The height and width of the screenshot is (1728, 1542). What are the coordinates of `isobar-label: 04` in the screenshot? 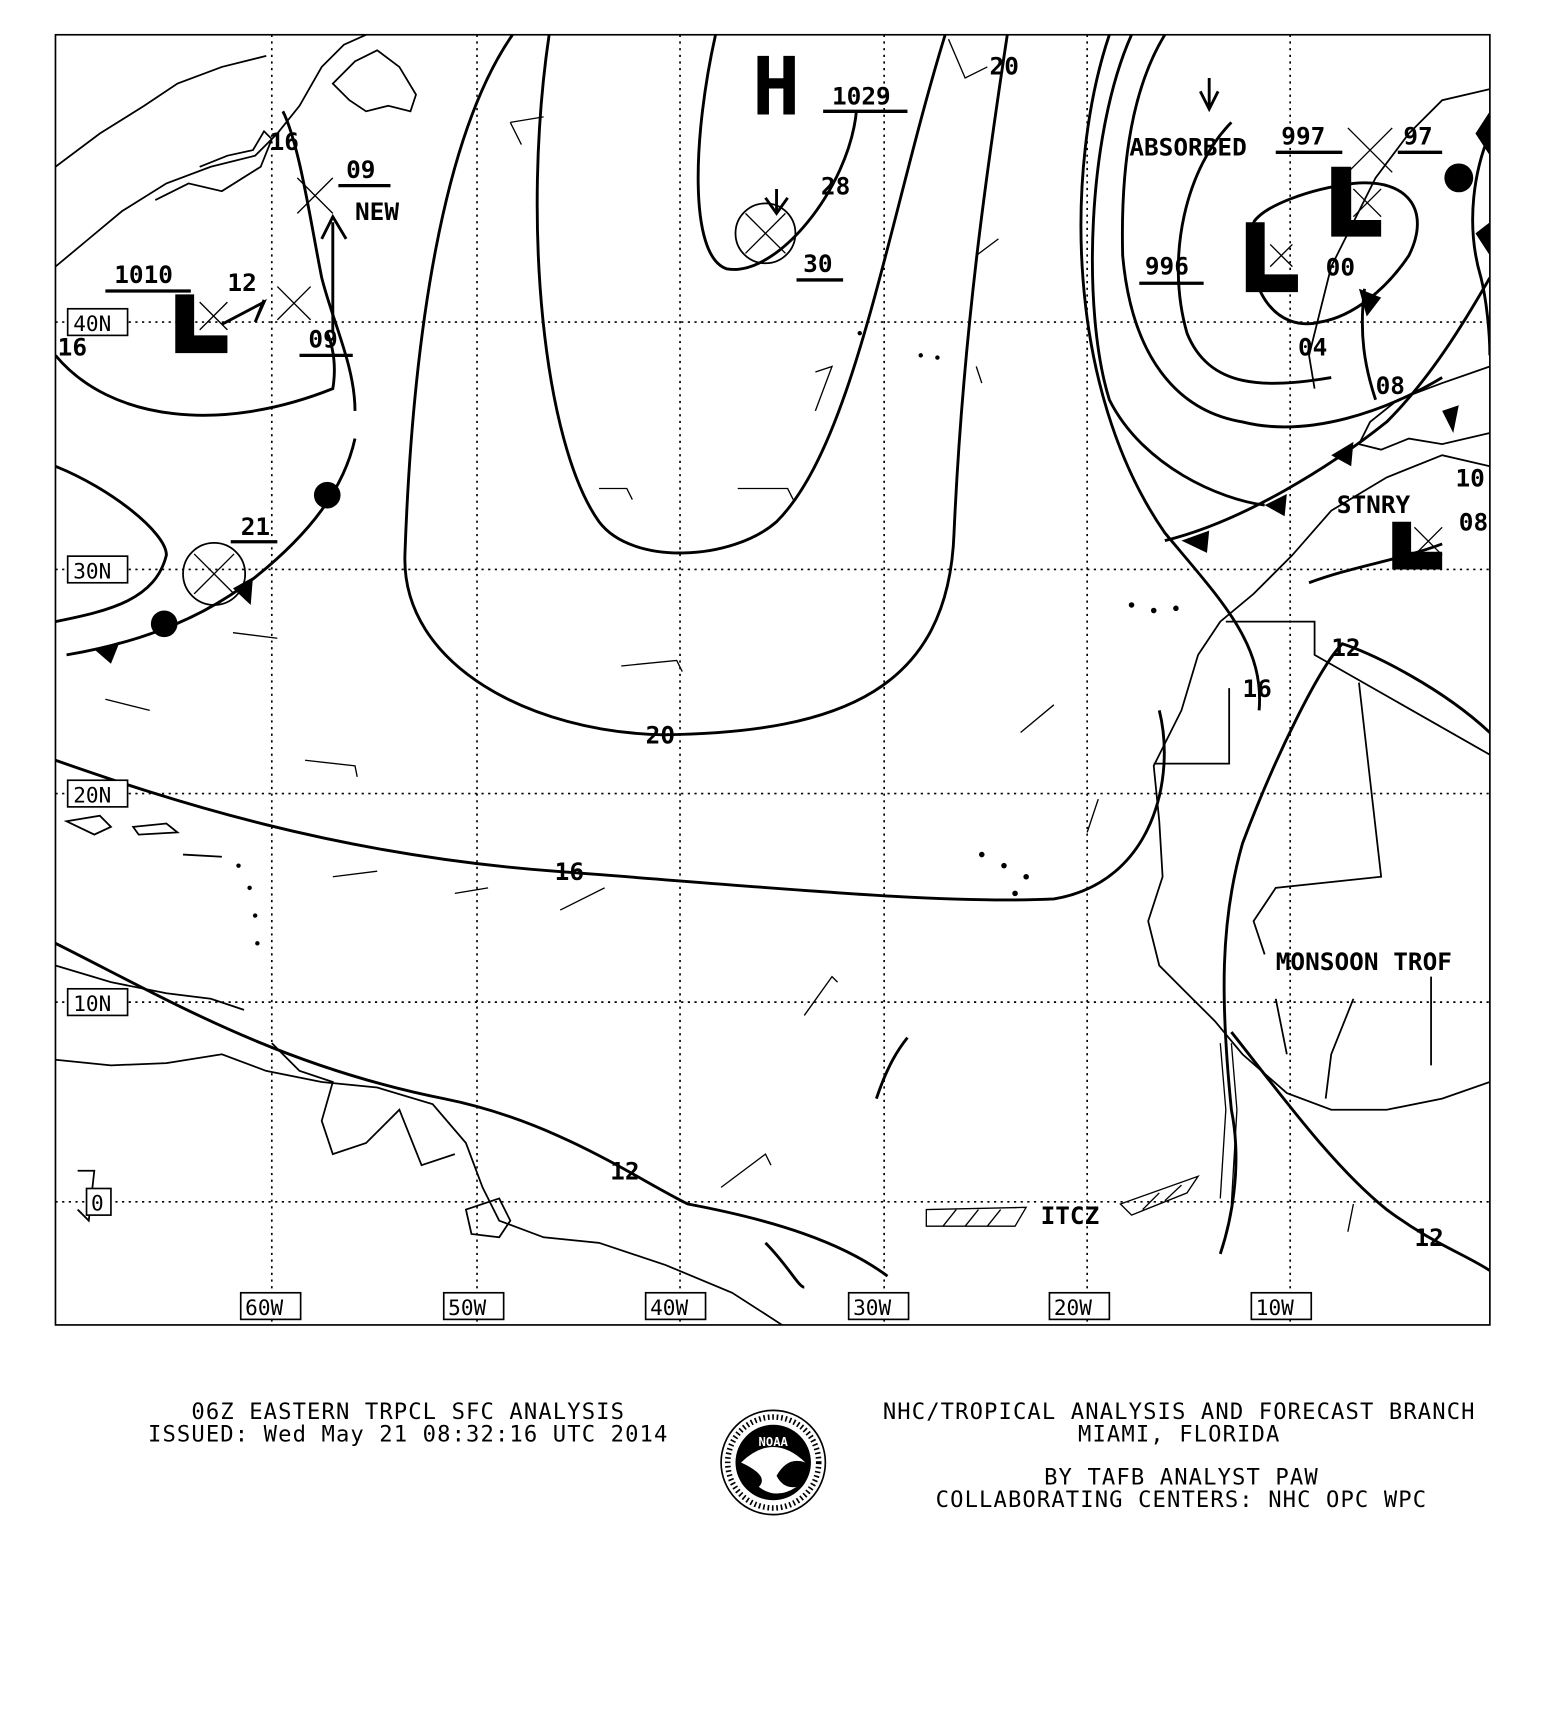 It's located at (1312, 346).